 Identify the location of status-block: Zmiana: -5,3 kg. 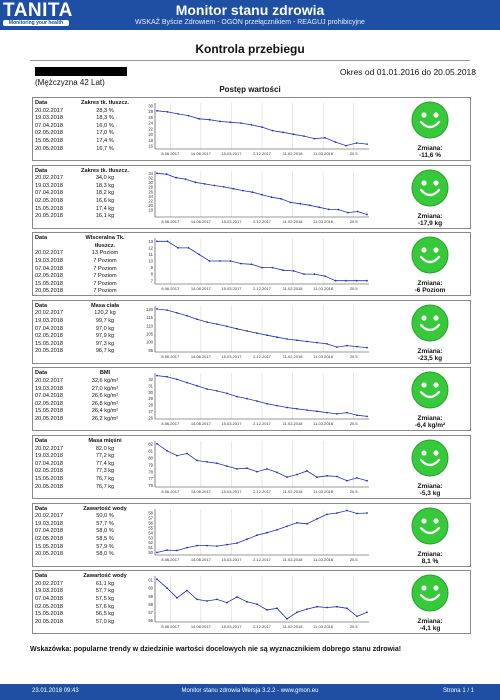
(430, 468).